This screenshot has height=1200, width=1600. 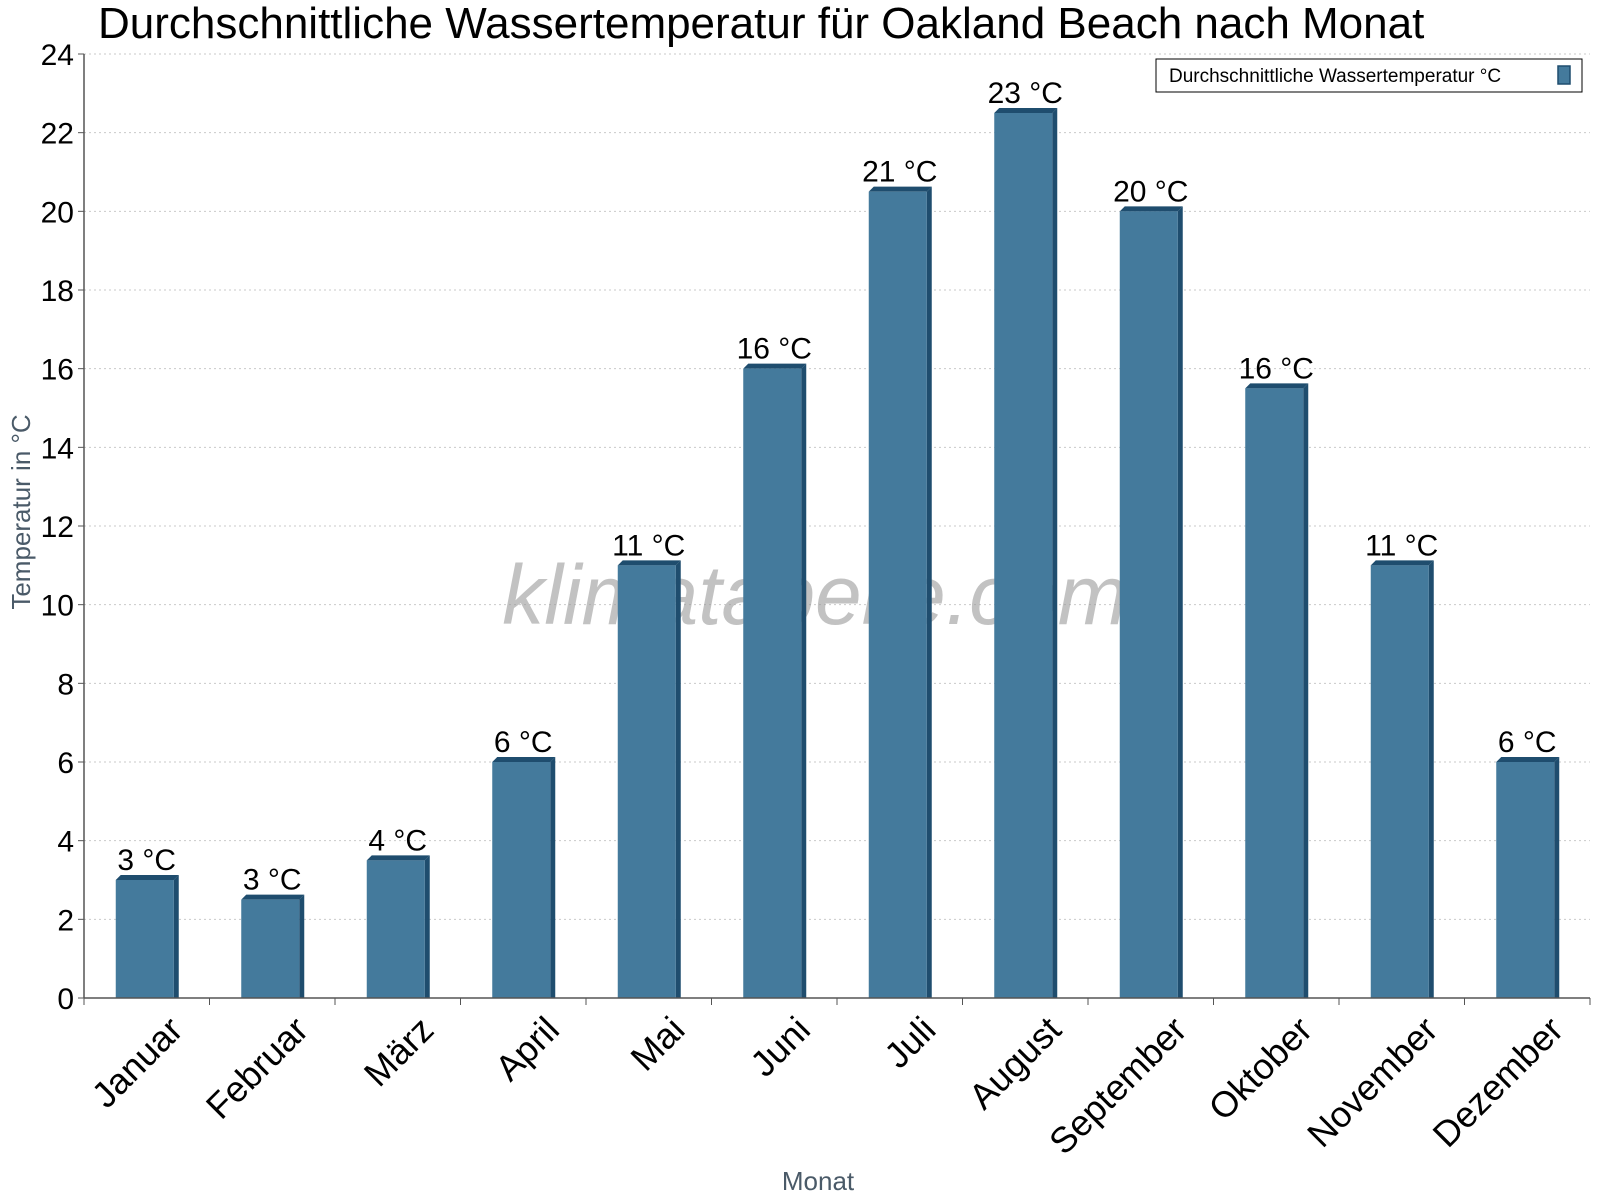 What do you see at coordinates (57, 370) in the screenshot?
I see `y-tick-label: 16` at bounding box center [57, 370].